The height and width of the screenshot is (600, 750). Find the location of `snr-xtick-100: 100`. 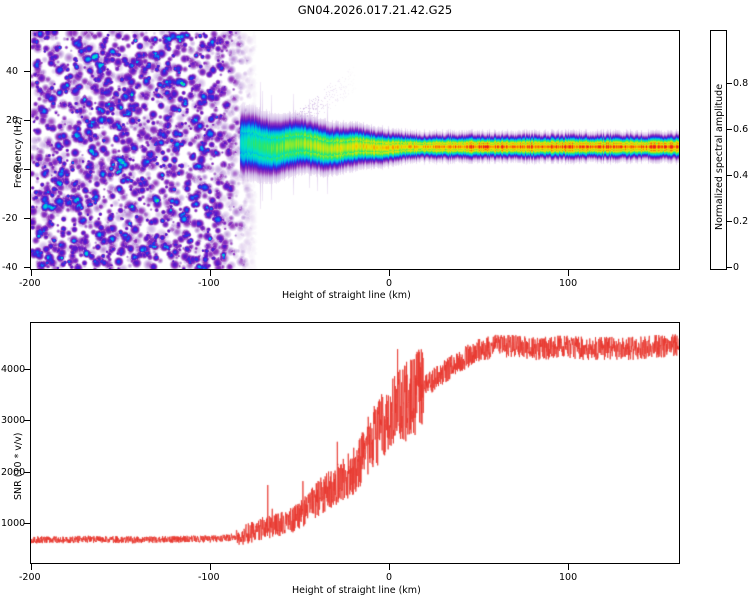

snr-xtick-100: 100 is located at coordinates (568, 577).